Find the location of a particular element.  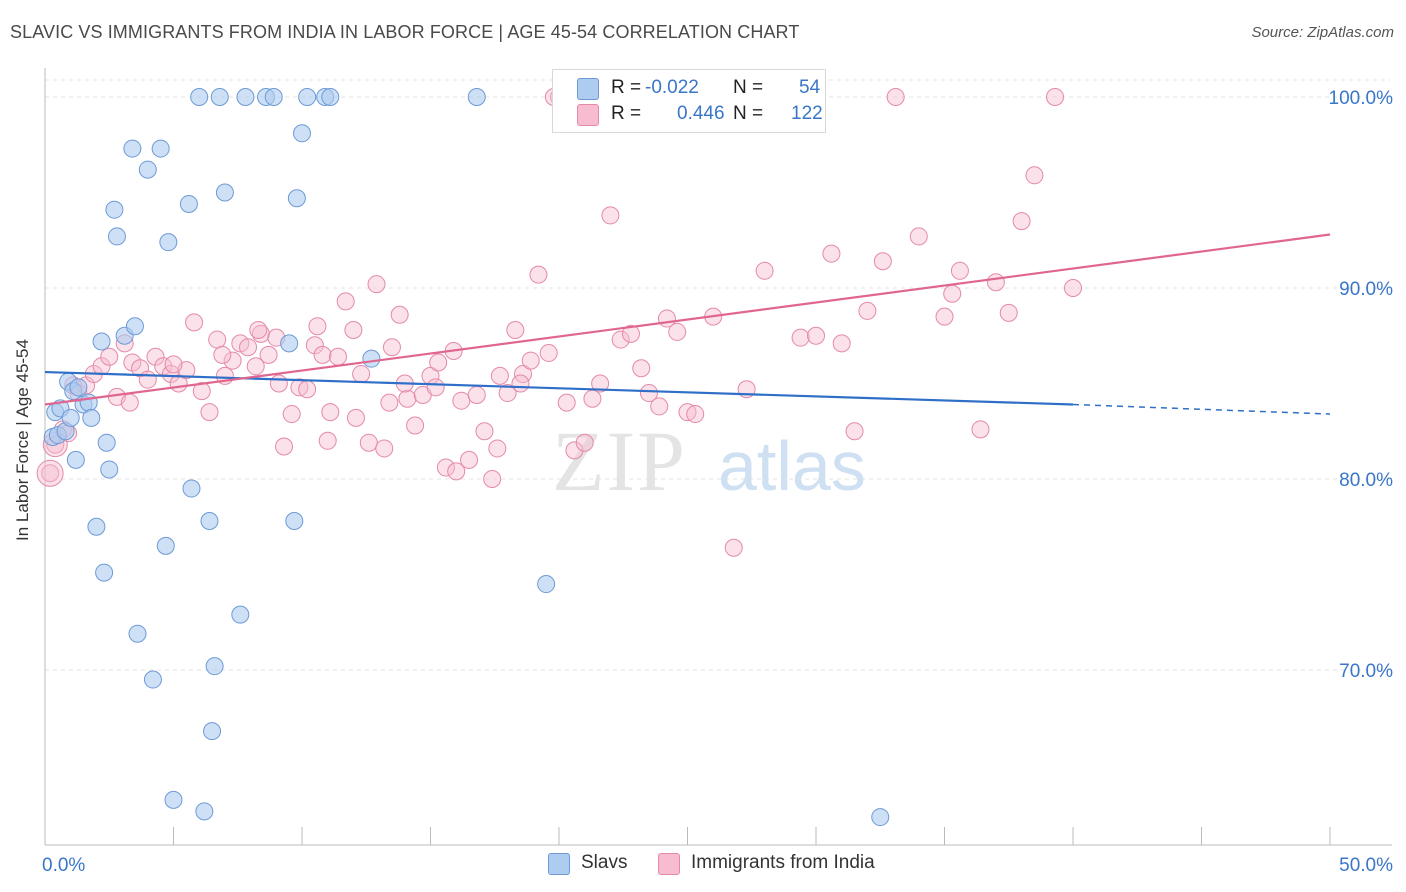

x-tick-label: 0.0% is located at coordinates (63, 865).